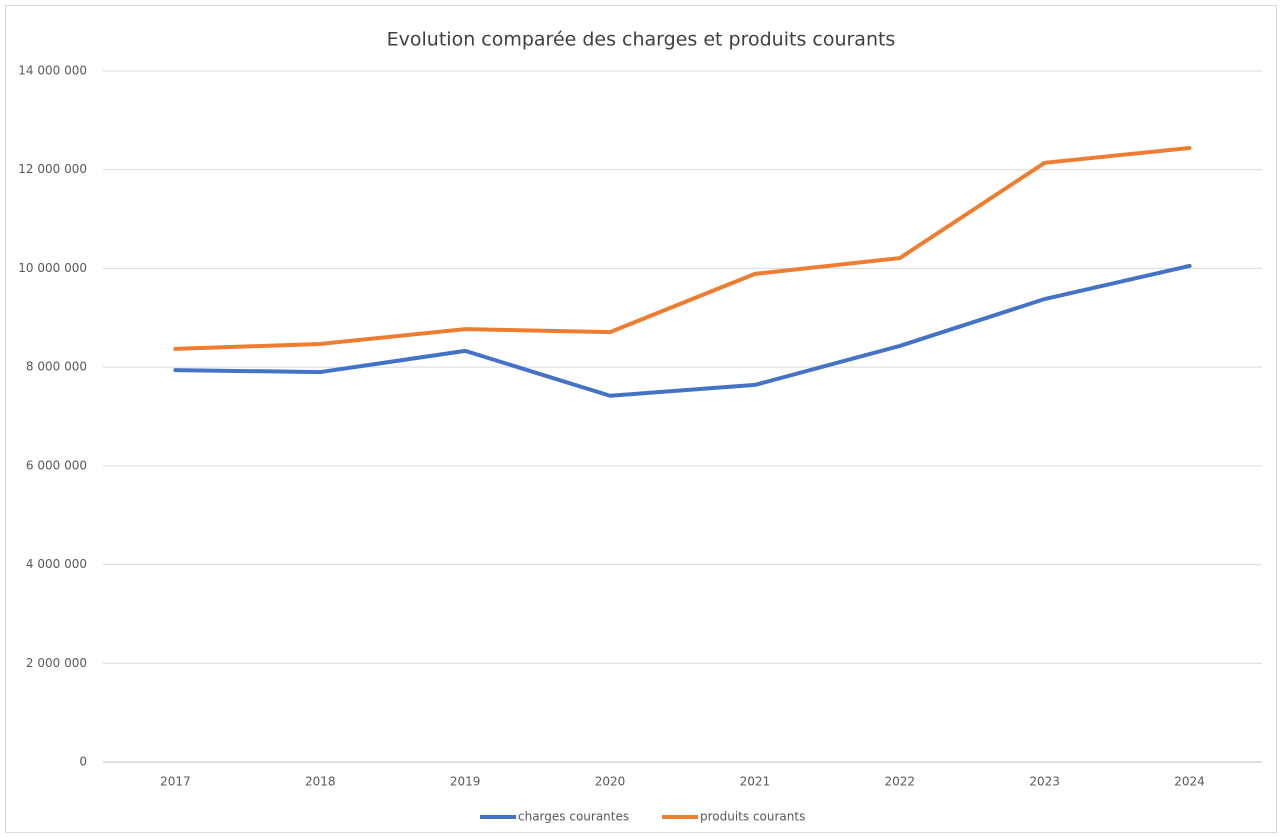 The width and height of the screenshot is (1282, 838). I want to click on x-tick-label: 2020, so click(610, 782).